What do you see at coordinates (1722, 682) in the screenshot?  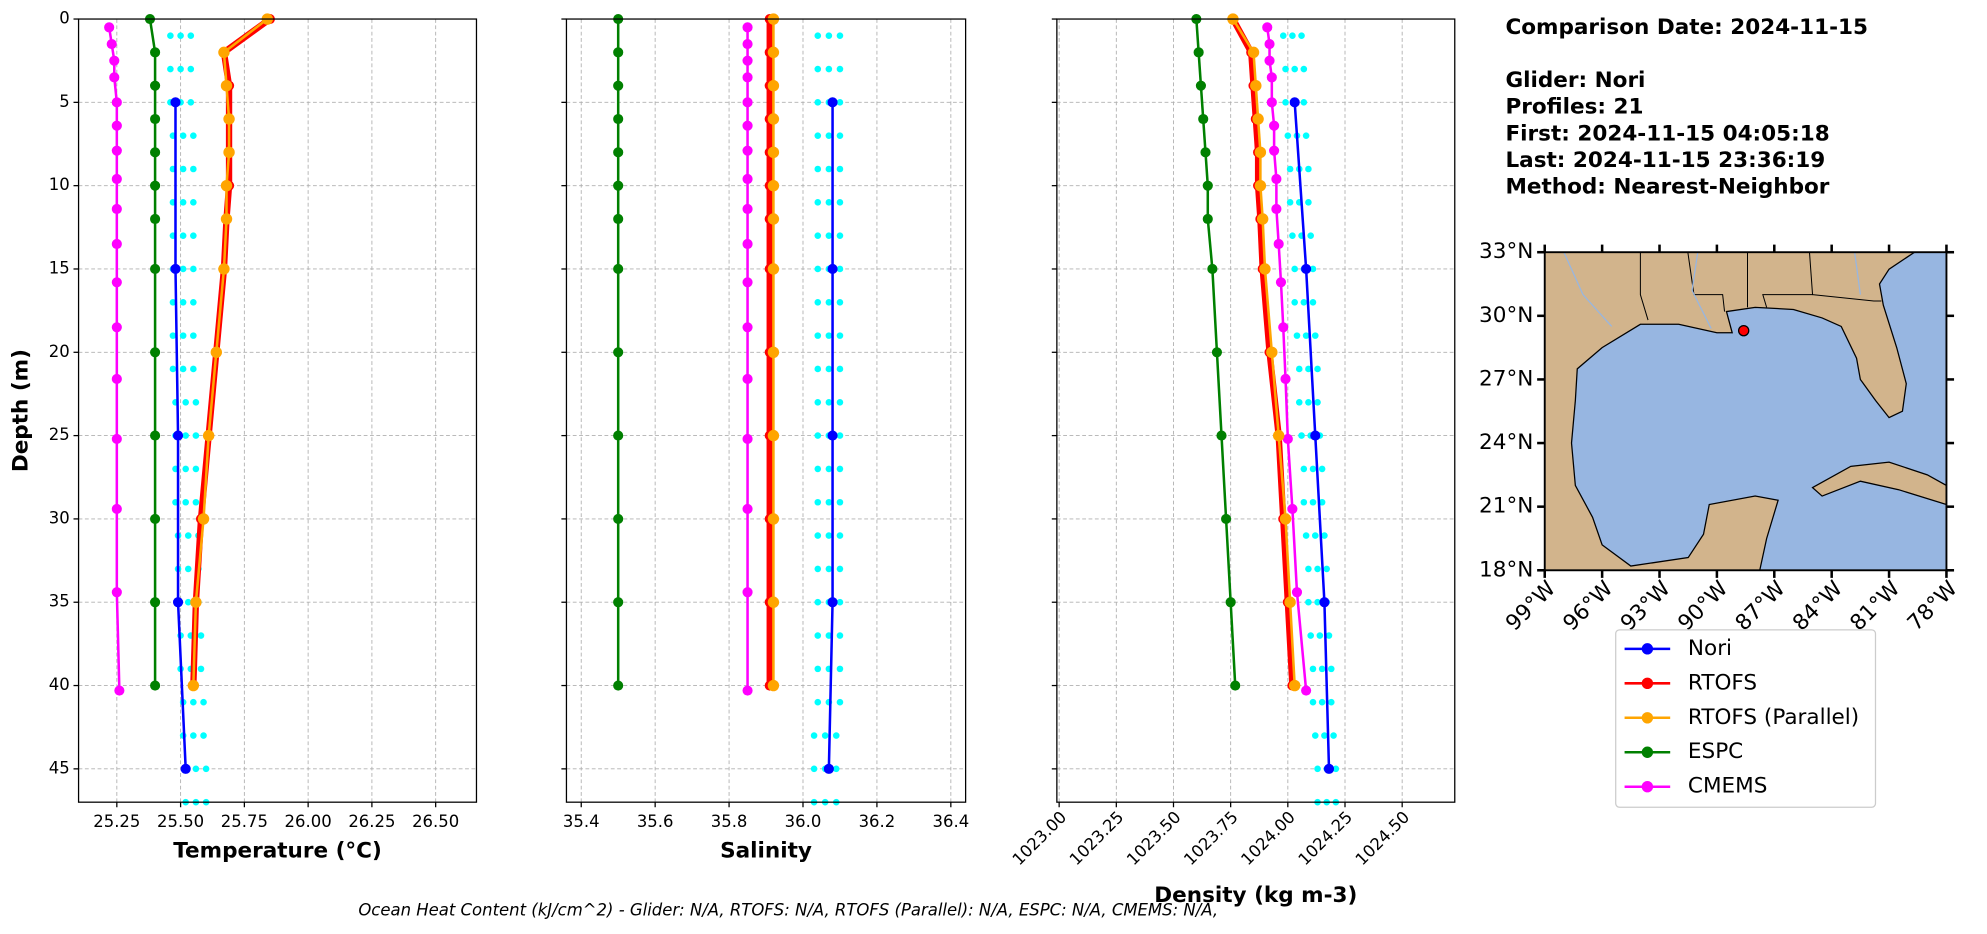 I see `legend-label: RTOFS` at bounding box center [1722, 682].